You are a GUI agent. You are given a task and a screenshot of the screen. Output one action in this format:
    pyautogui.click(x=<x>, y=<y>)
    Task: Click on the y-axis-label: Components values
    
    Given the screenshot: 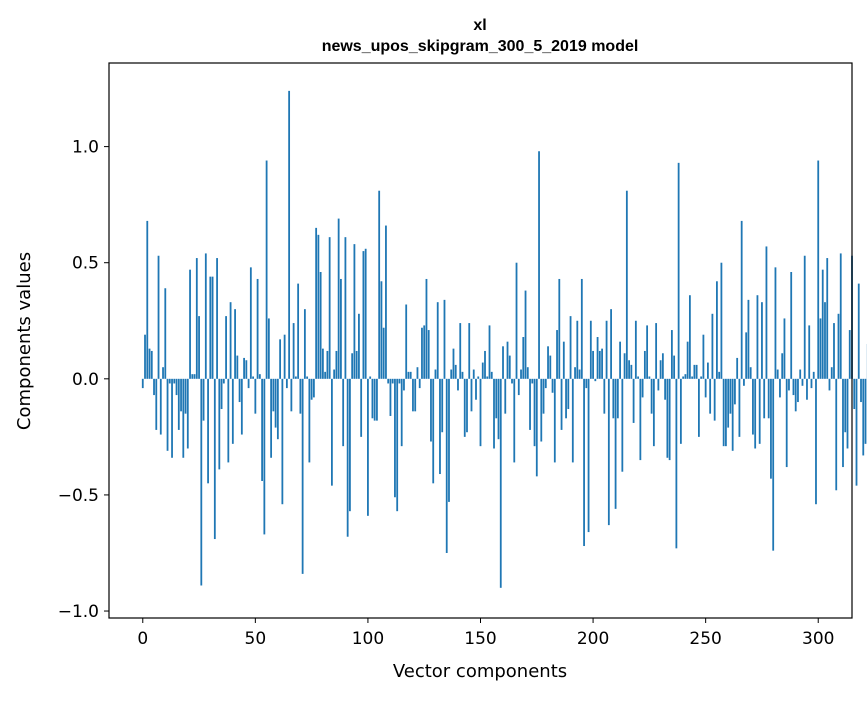 What is the action you would take?
    pyautogui.click(x=24, y=341)
    